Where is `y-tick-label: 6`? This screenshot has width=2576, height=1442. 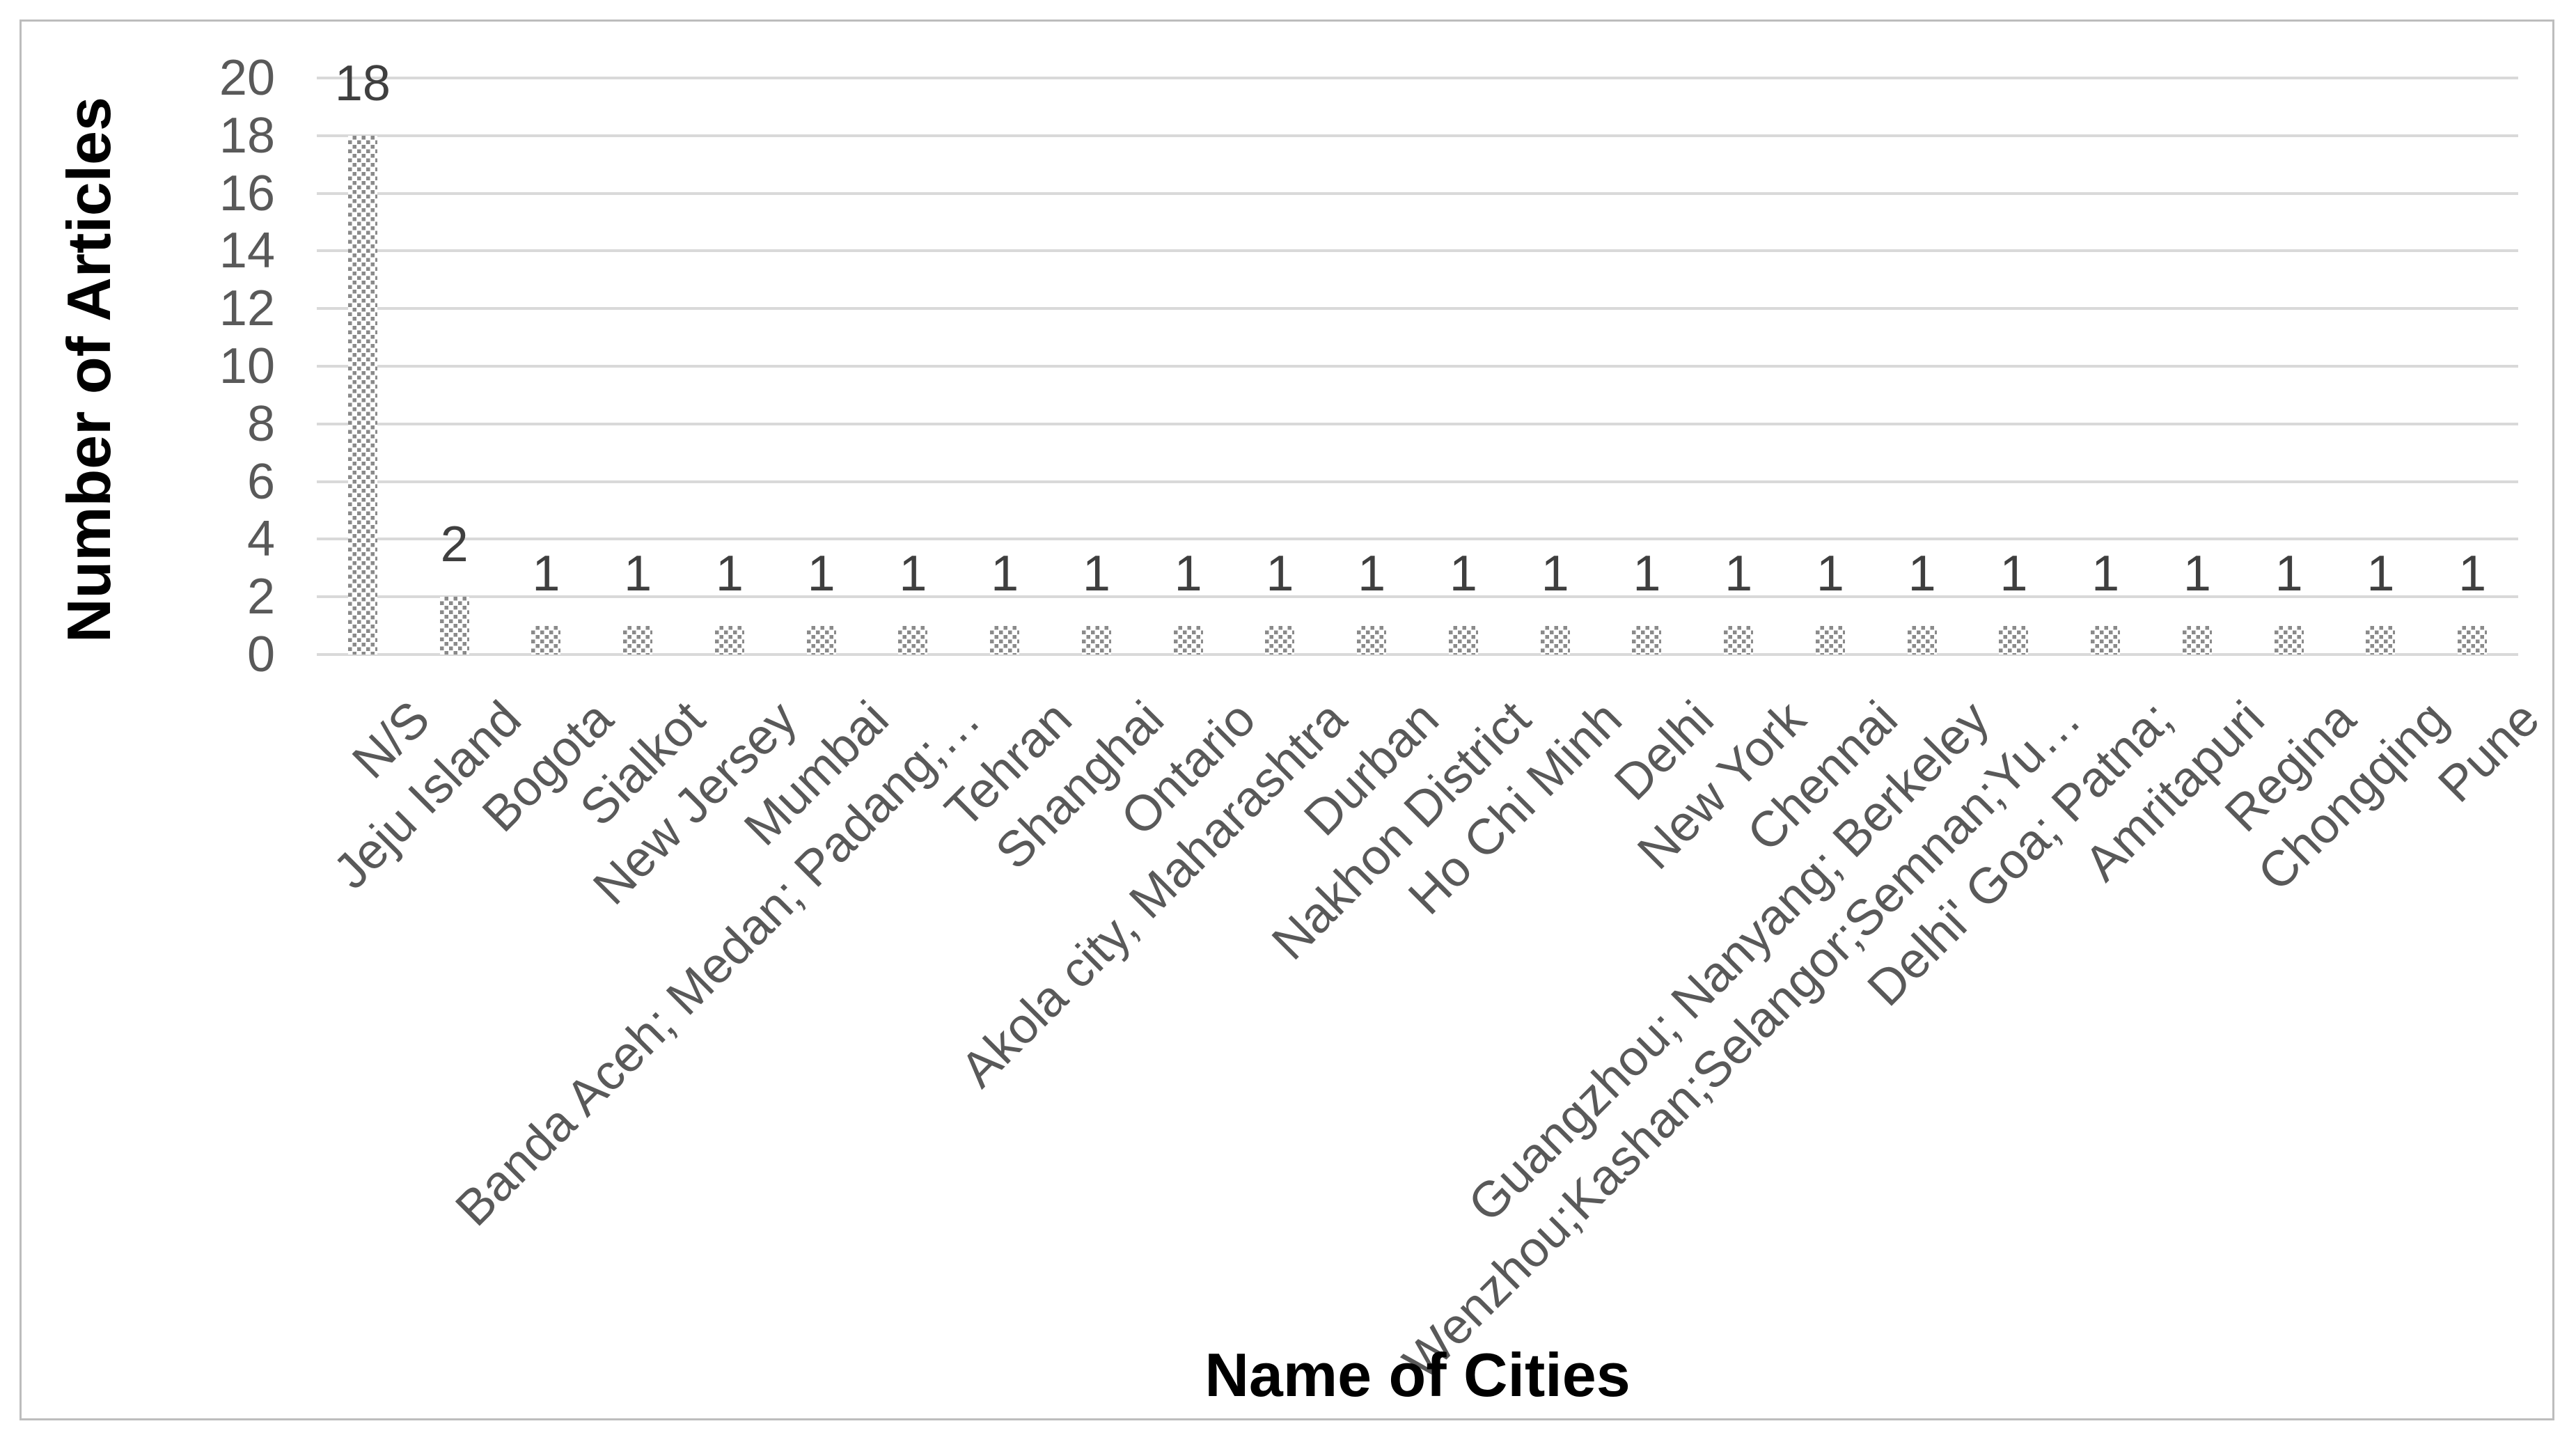
y-tick-label: 6 is located at coordinates (260, 481).